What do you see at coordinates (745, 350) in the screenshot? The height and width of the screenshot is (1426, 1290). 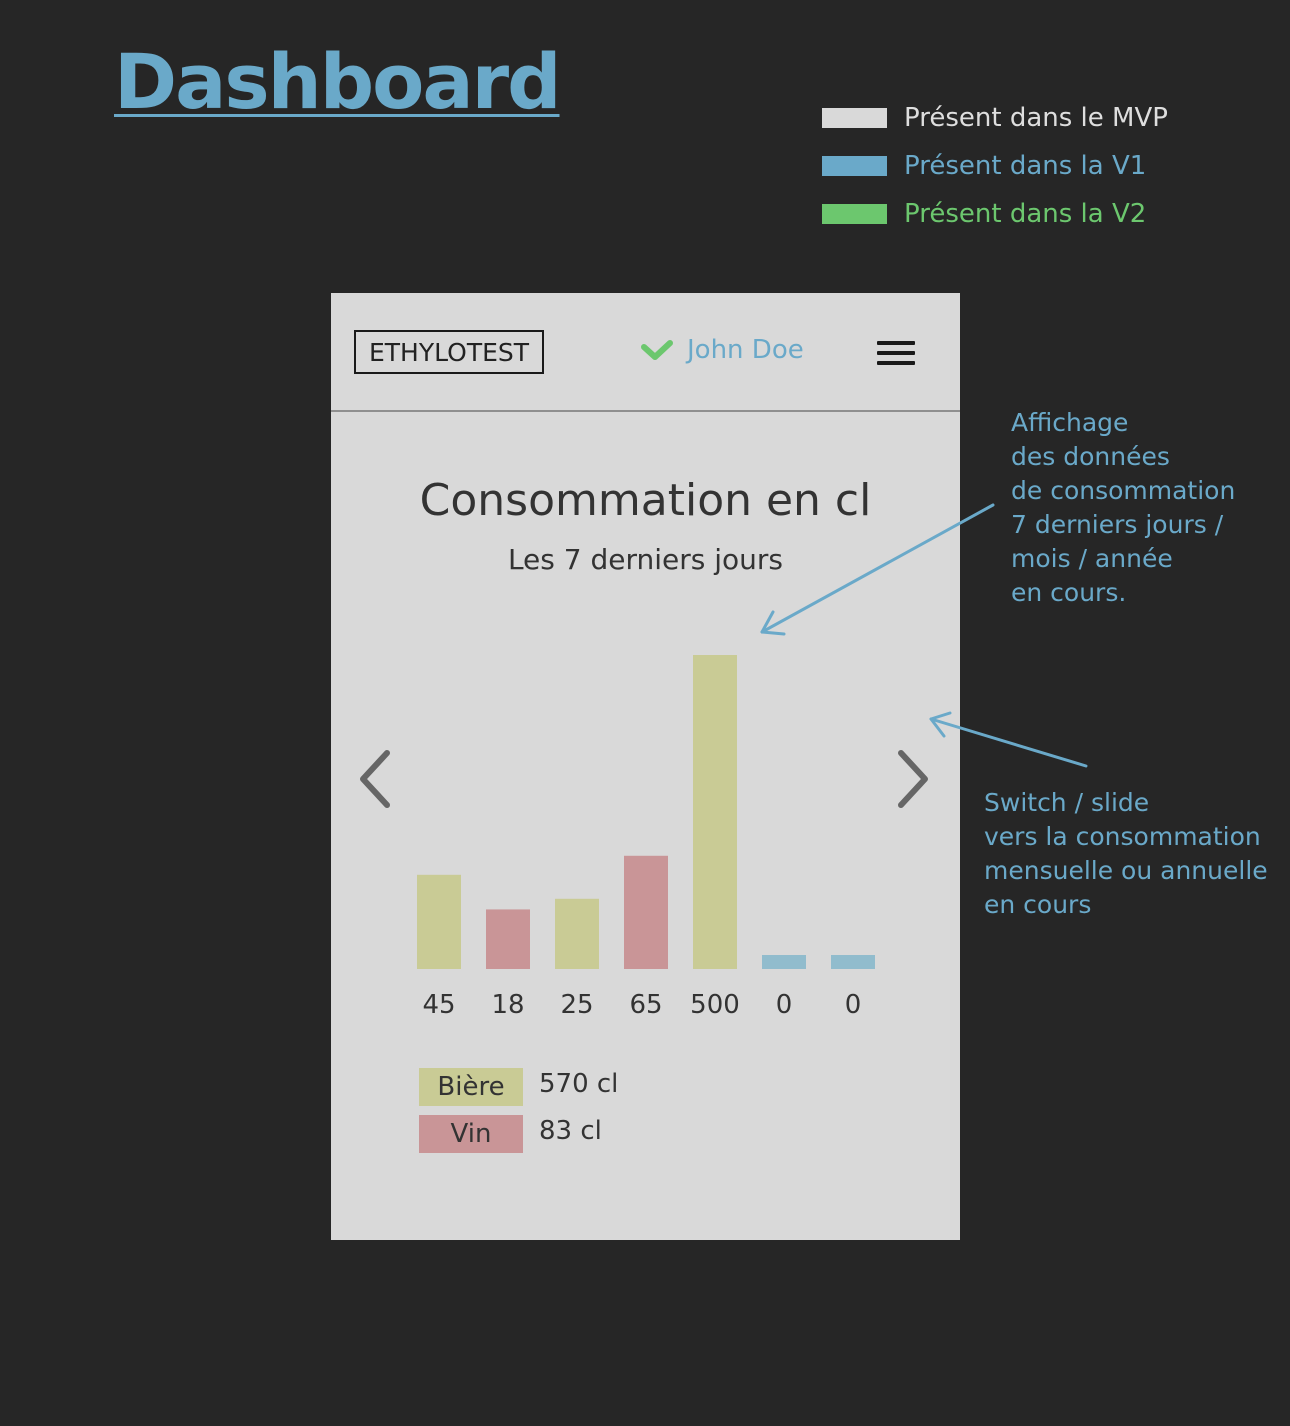 I see `user-name: John Doe` at bounding box center [745, 350].